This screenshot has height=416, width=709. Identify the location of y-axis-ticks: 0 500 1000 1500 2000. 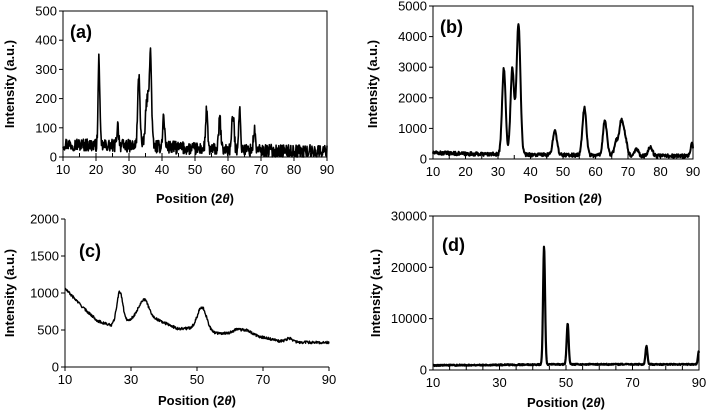
(47, 293).